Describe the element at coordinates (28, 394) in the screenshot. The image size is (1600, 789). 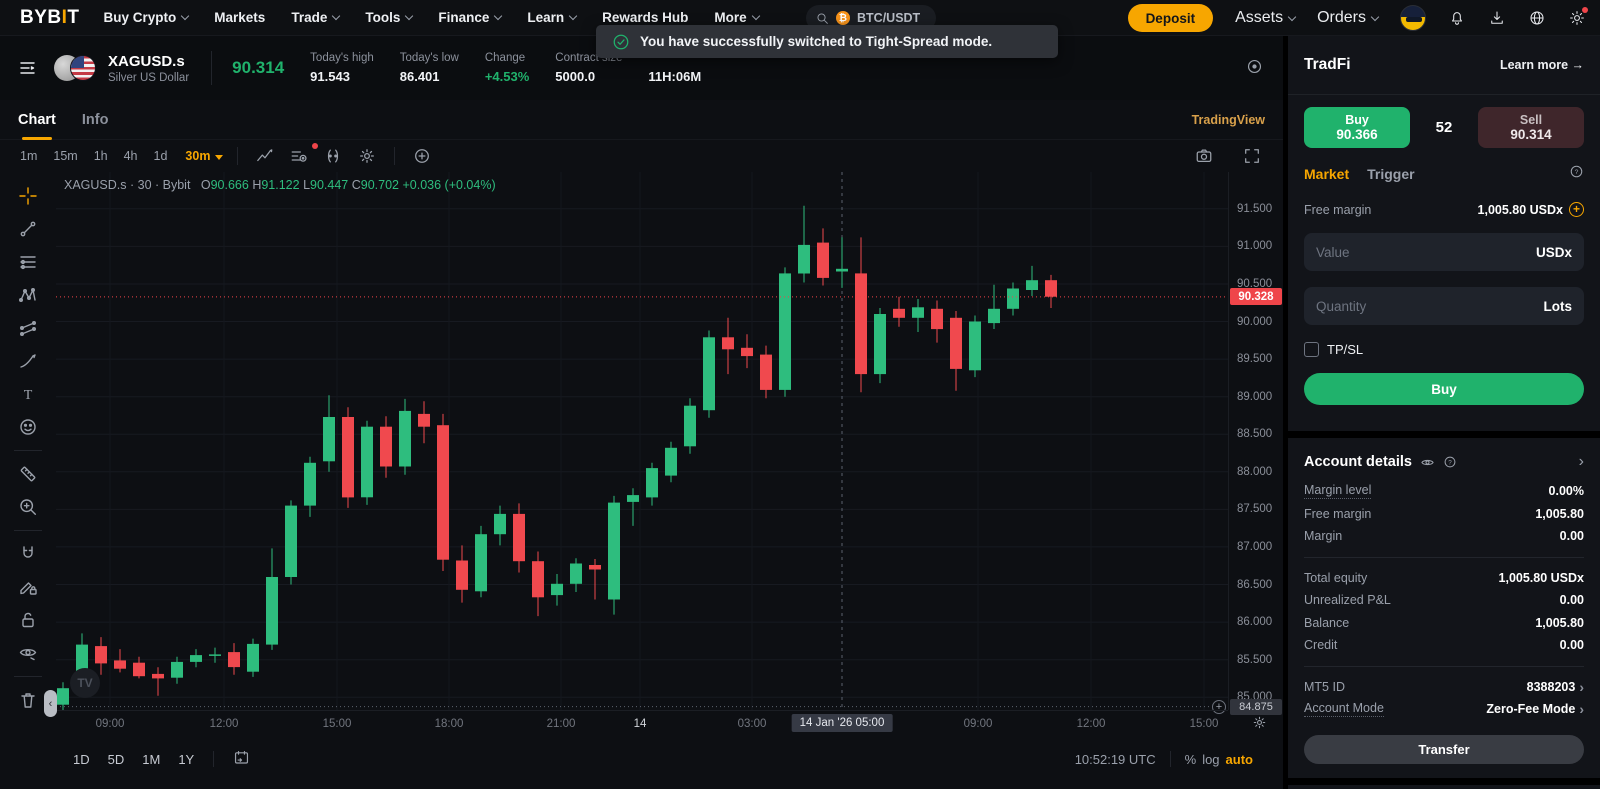
I see `text-tool: T` at that location.